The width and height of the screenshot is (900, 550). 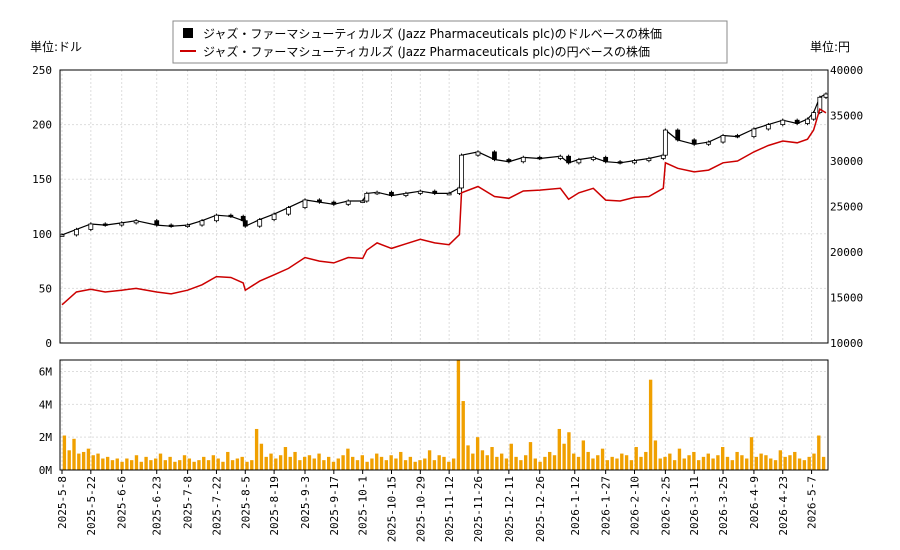 What do you see at coordinates (634, 506) in the screenshot?
I see `x-tick-label: 2026-2-10` at bounding box center [634, 506].